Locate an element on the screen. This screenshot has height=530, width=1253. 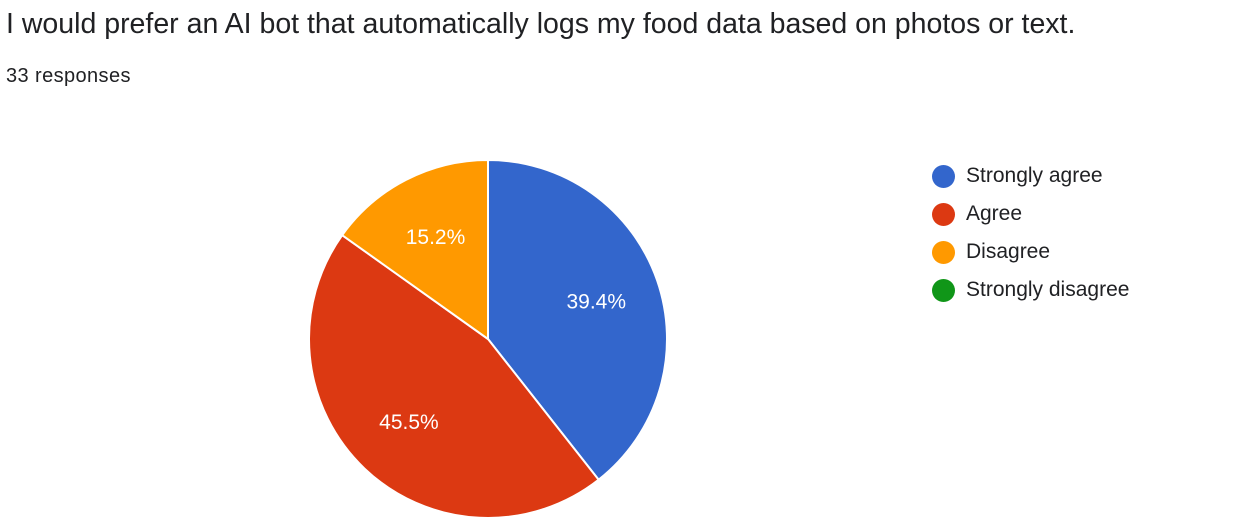
legend-item-strongly-disagree: Strongly disagree is located at coordinates (1030, 290).